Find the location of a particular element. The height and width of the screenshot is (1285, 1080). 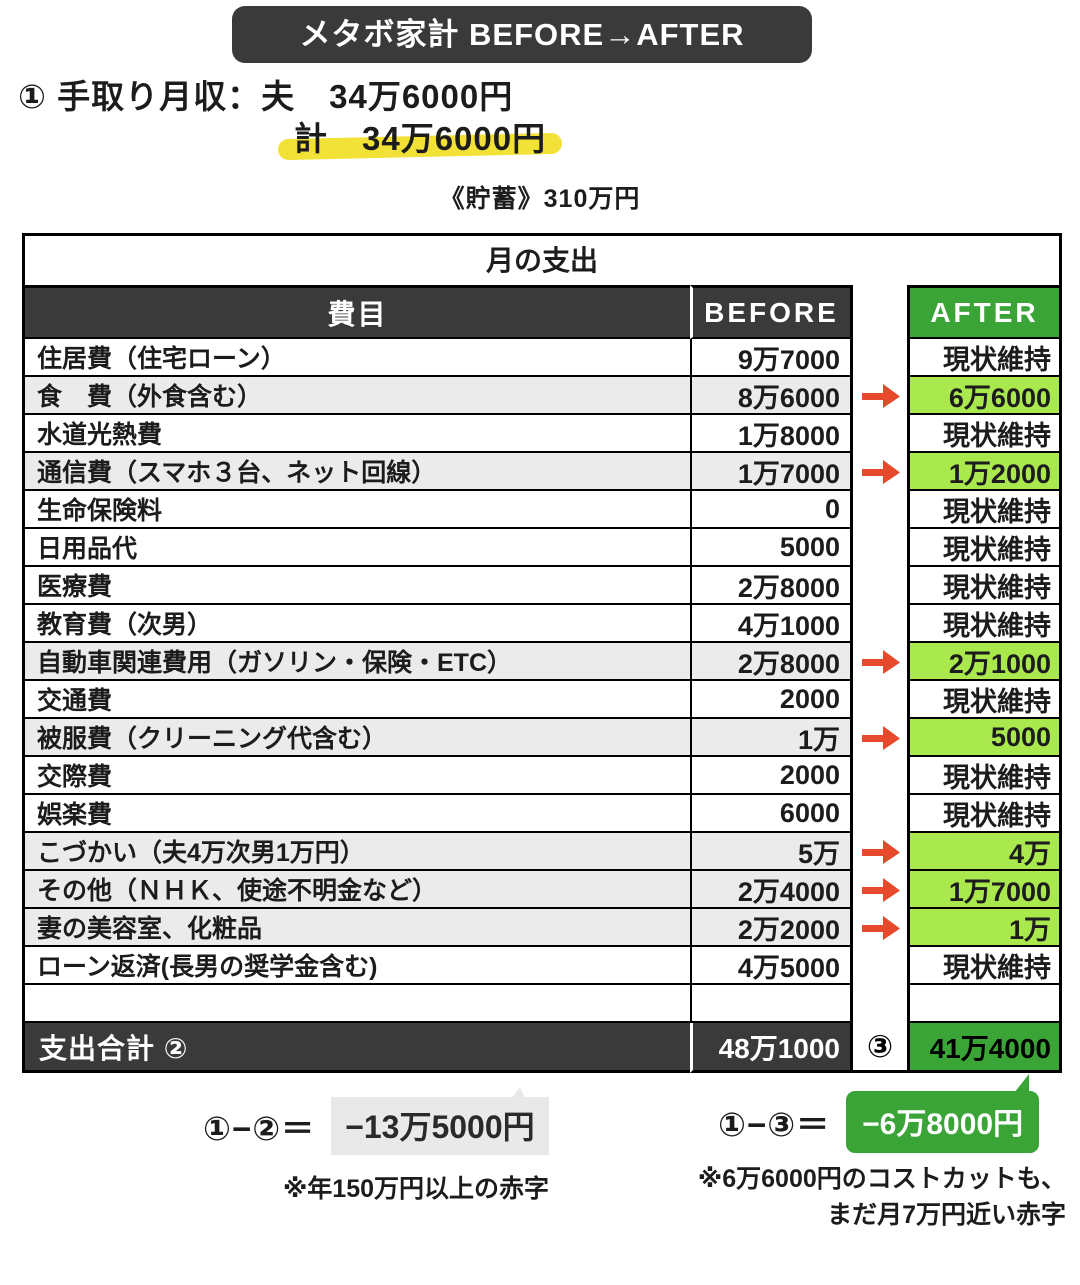

expense-item-label: 食 費（外食含む） is located at coordinates (356, 396).